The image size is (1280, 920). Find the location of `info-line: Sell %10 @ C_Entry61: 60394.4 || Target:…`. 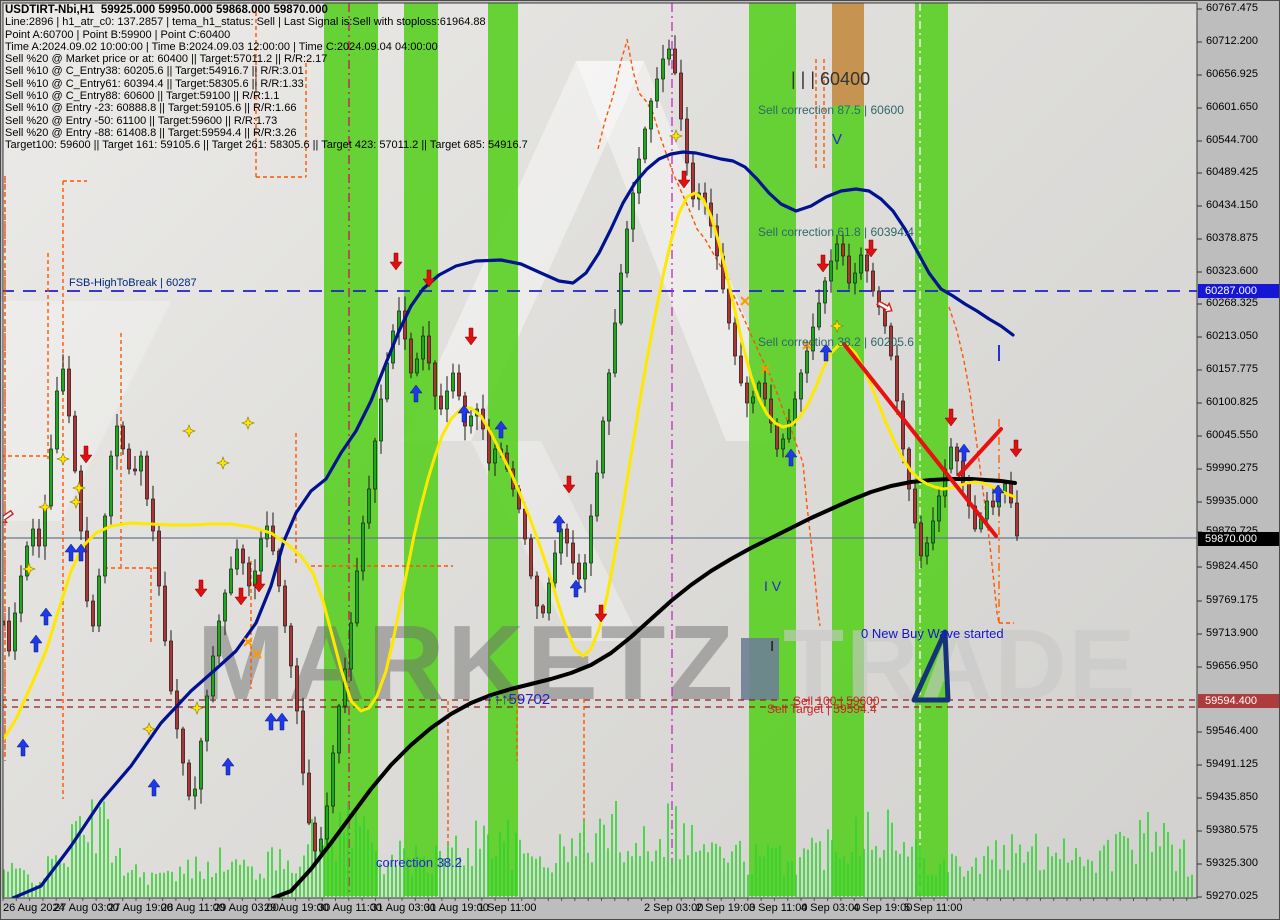

info-line: Sell %10 @ C_Entry61: 60394.4 || Target:… is located at coordinates (154, 83).